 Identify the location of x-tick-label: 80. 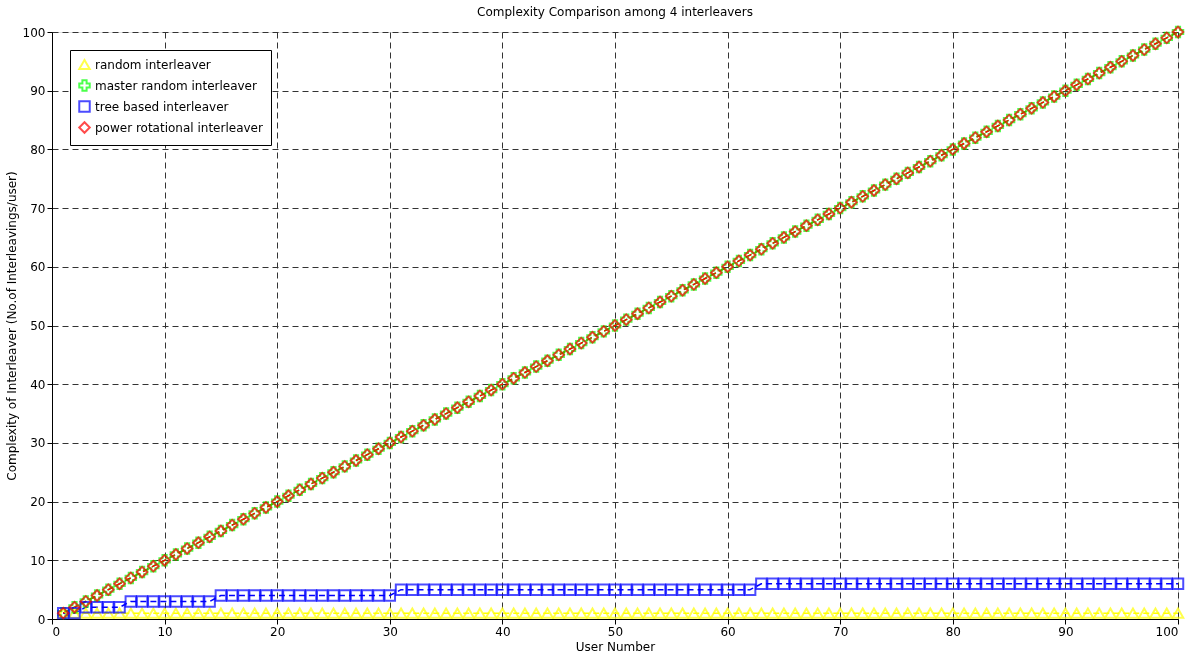
(953, 631).